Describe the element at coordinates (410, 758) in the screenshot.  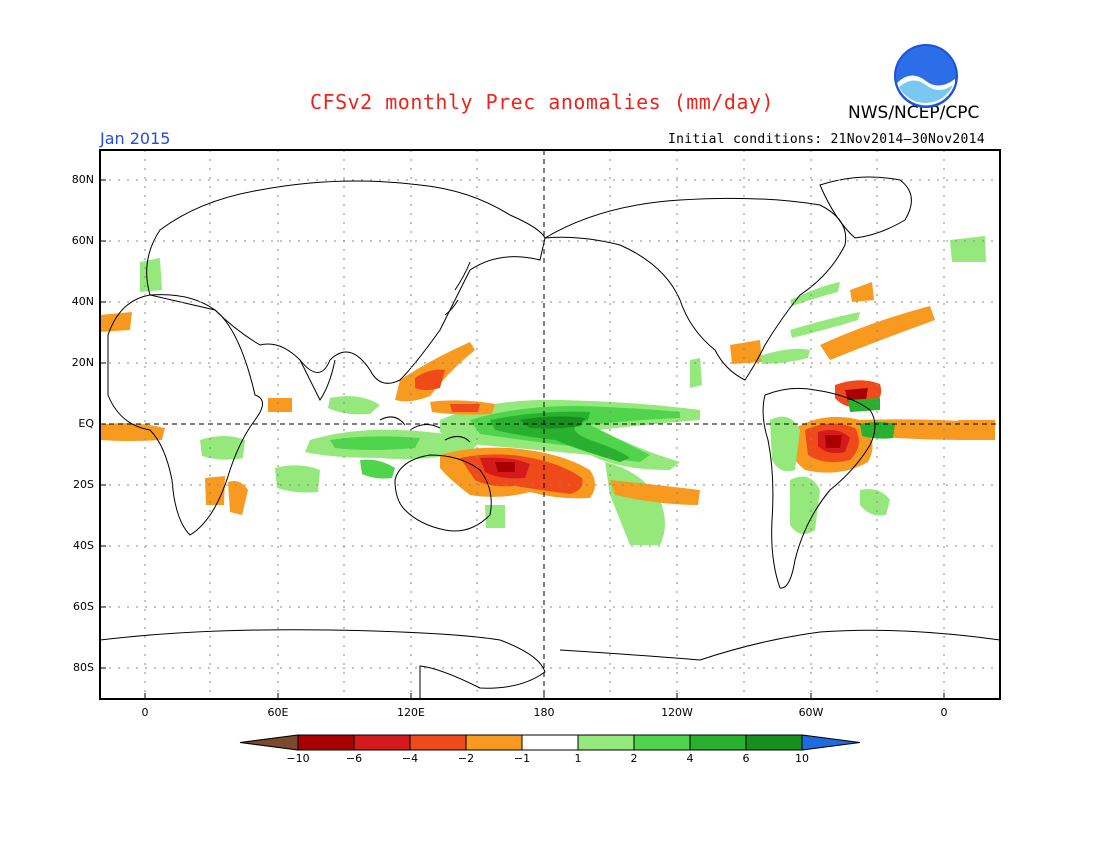
I see `colorbar-label: −4` at that location.